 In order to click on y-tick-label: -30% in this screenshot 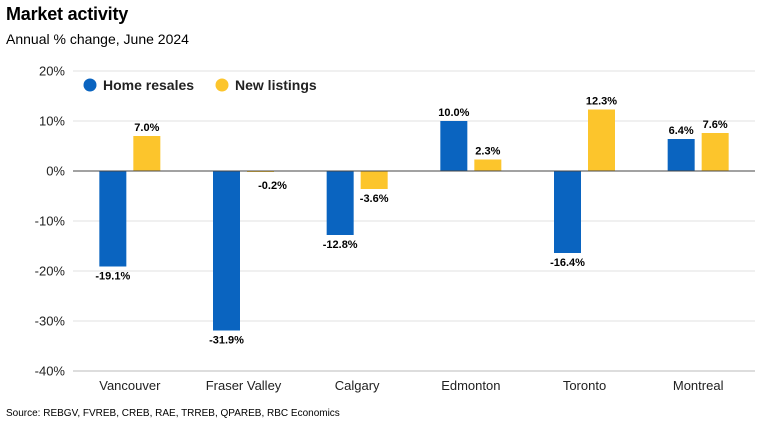, I will do `click(50, 321)`.